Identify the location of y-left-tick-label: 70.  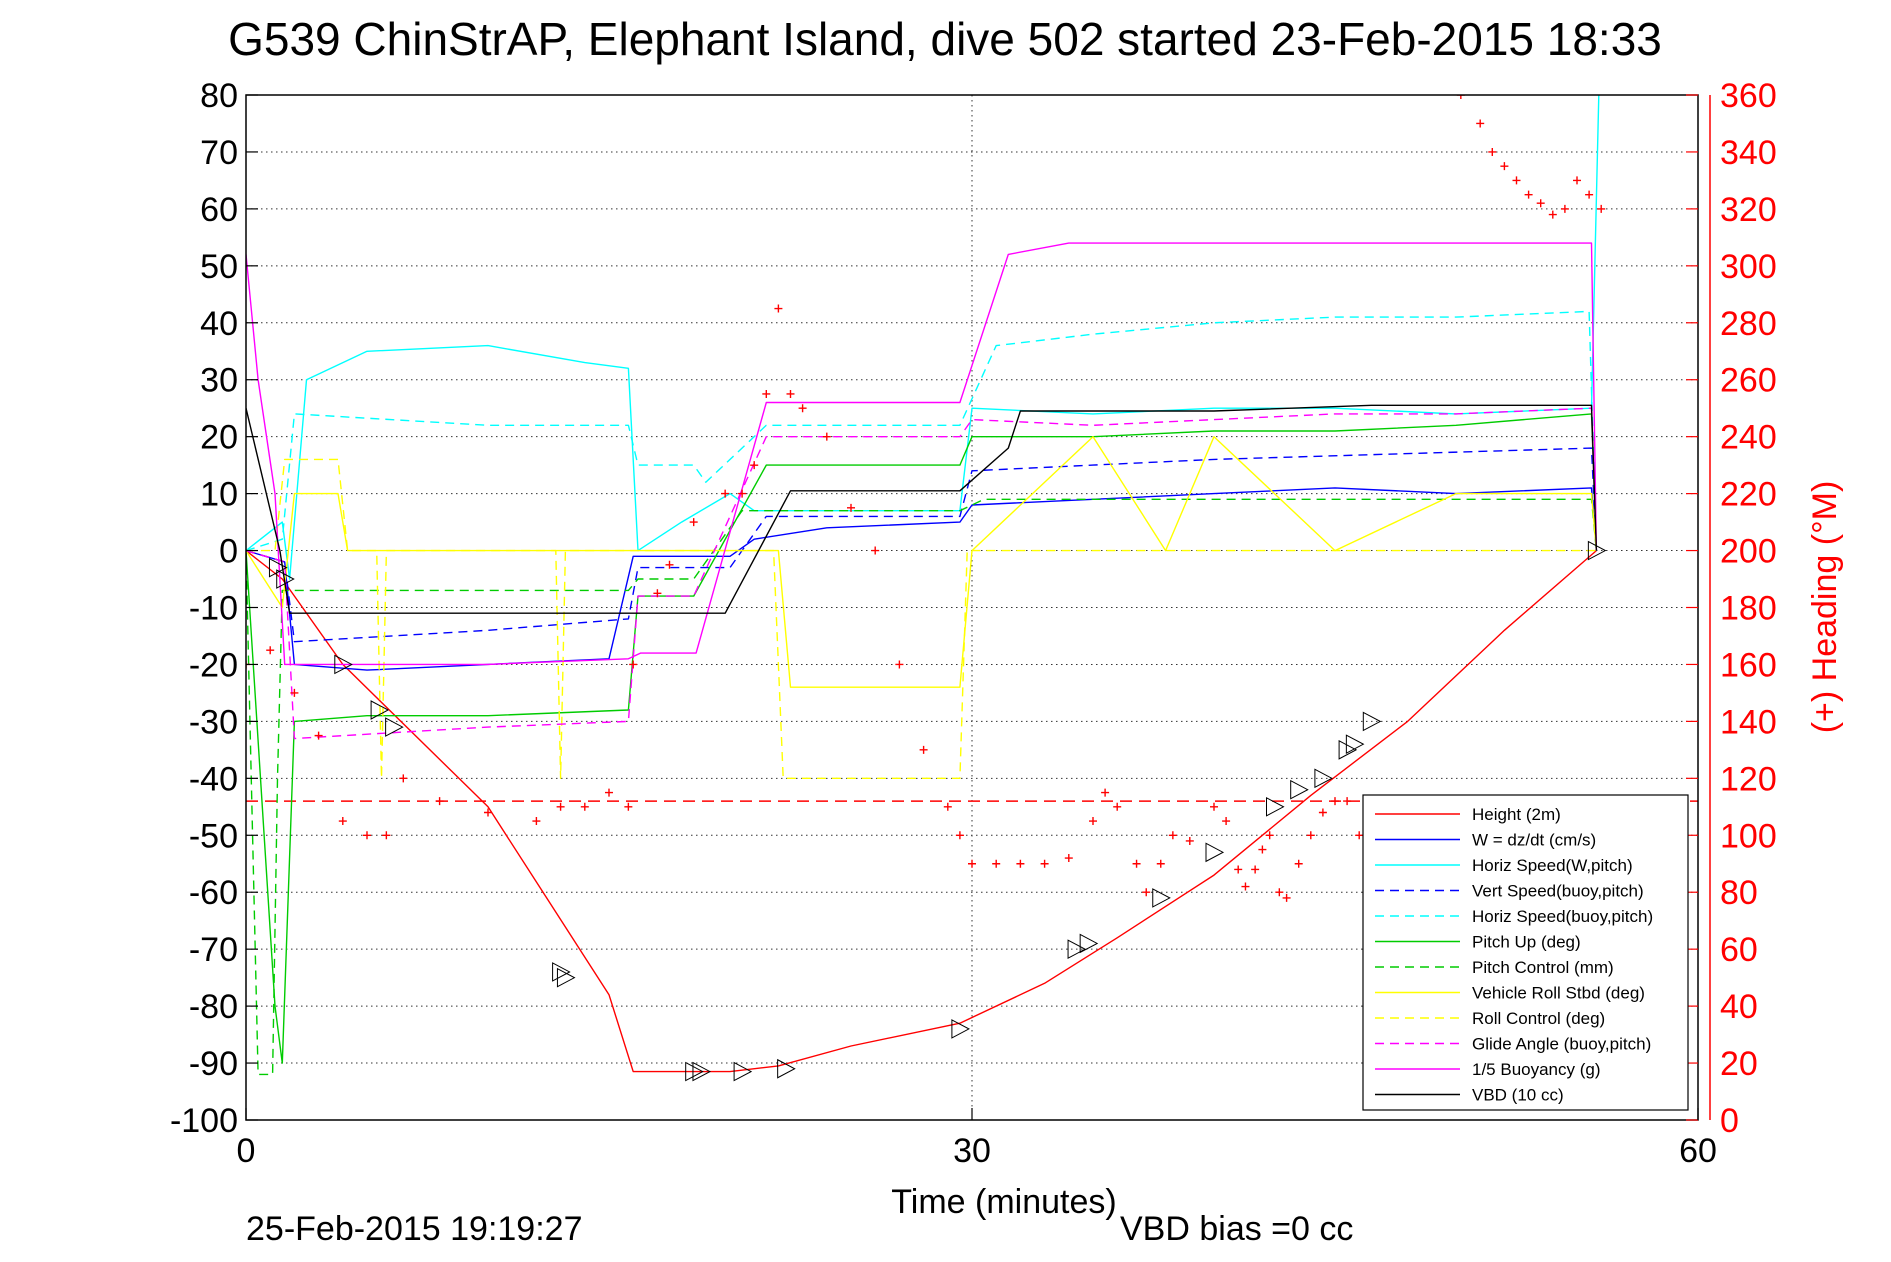
(219, 153).